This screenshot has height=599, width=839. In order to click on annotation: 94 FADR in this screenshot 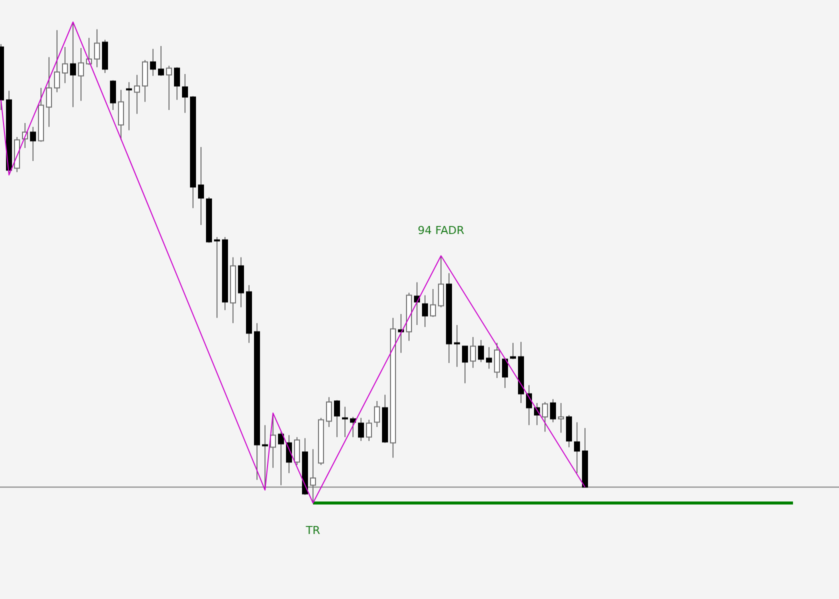, I will do `click(441, 230)`.